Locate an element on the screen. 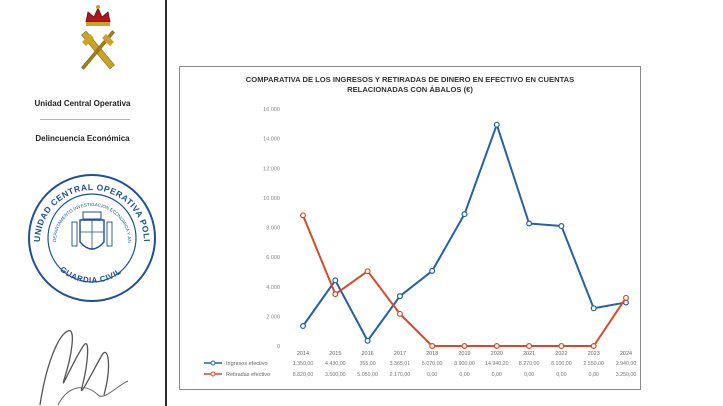 The image size is (723, 406). data-value-label: 5.070,00 is located at coordinates (432, 364).